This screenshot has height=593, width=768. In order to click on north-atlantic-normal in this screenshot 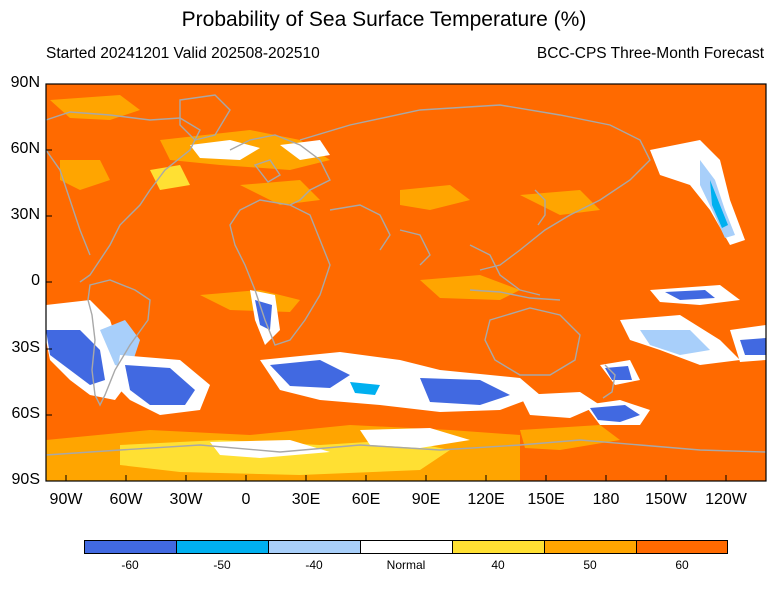, I will do `click(225, 150)`.